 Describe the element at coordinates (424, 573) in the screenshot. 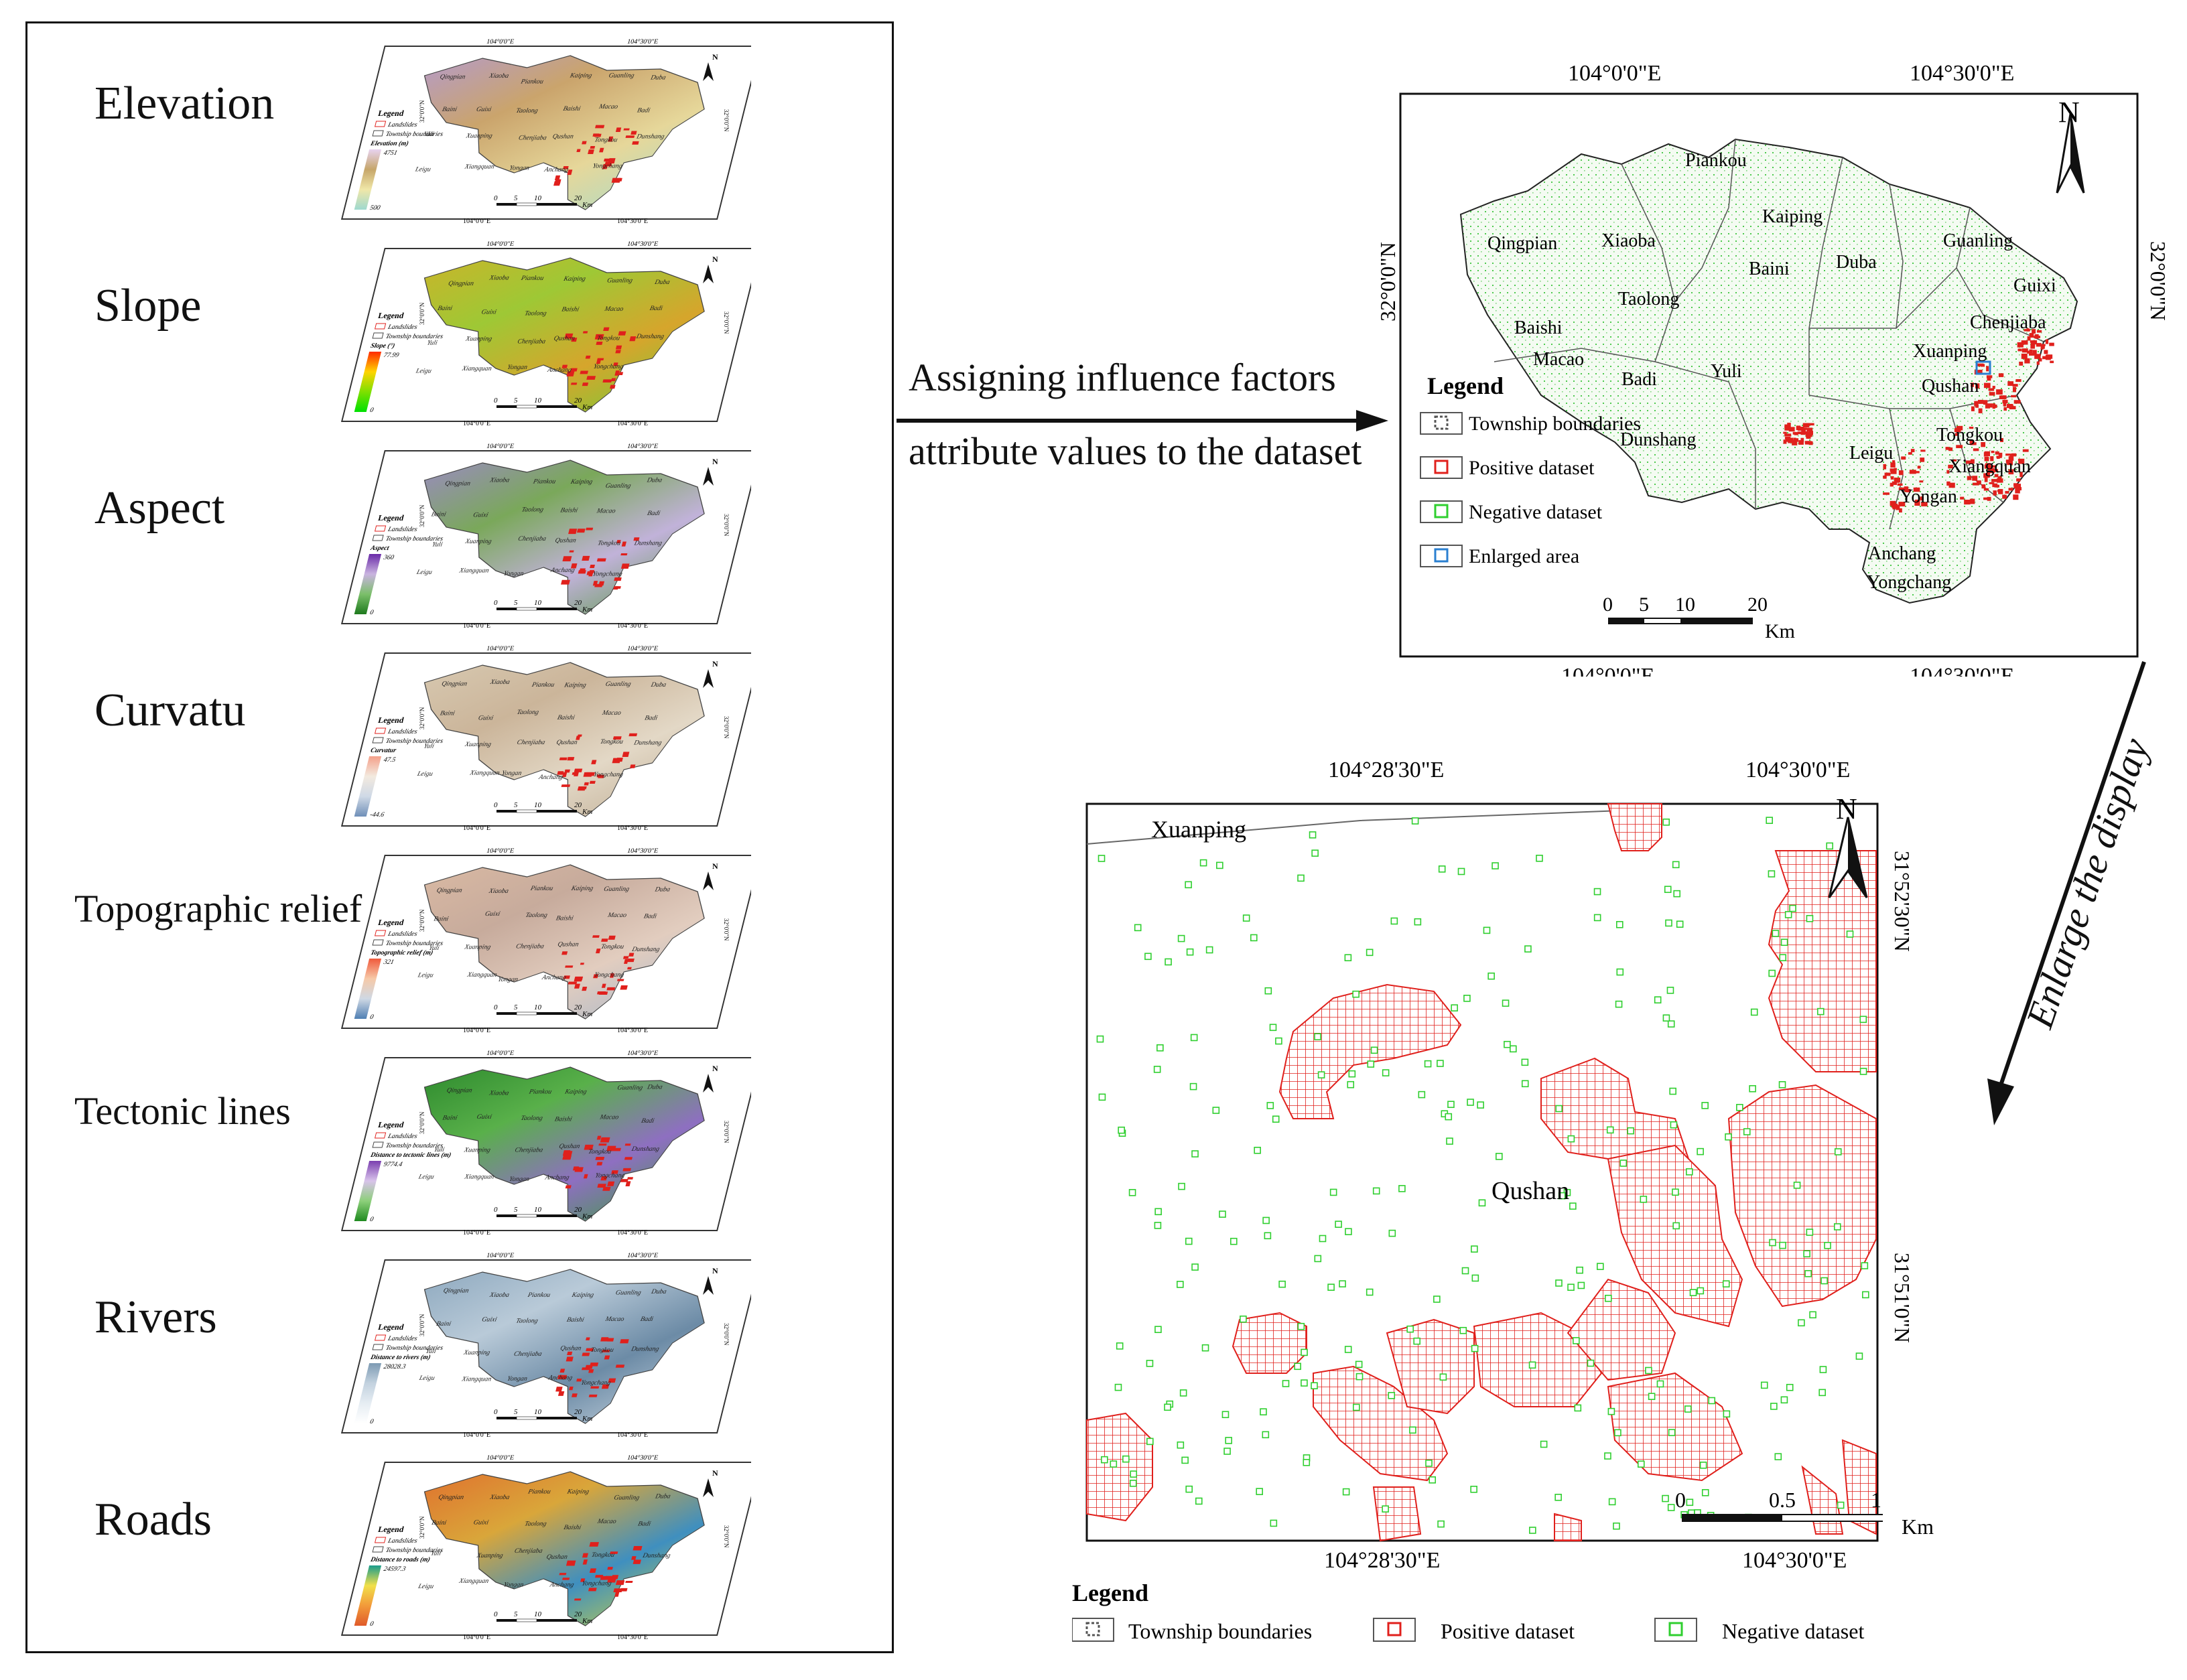

I see `township-label: Leigu` at that location.